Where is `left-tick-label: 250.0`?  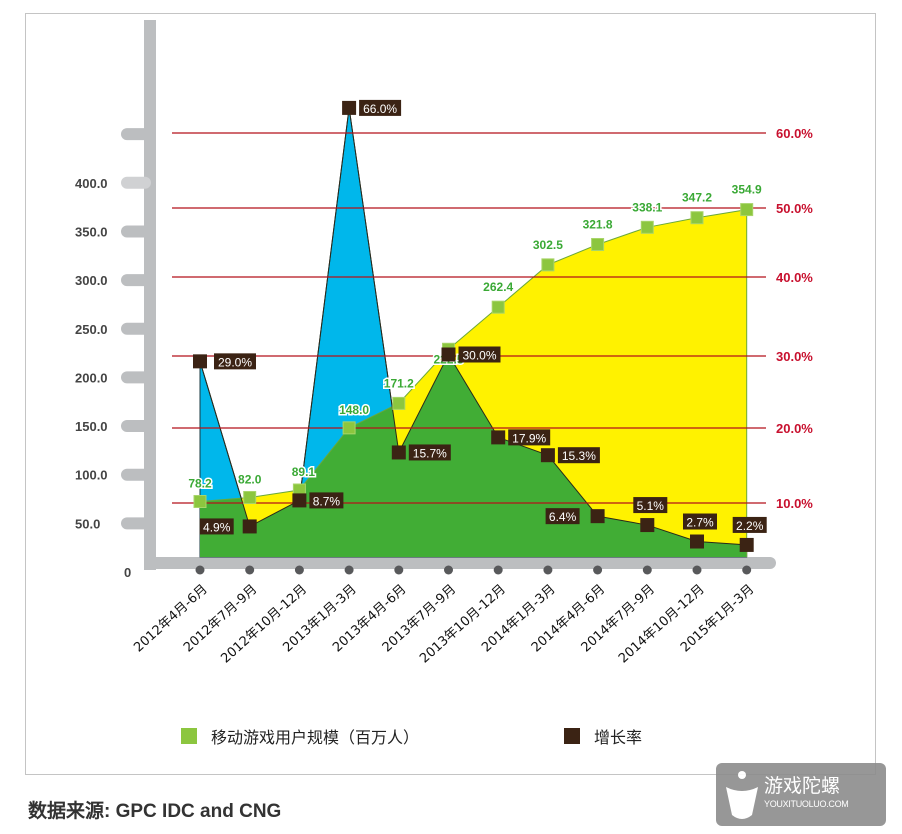 left-tick-label: 250.0 is located at coordinates (91, 329).